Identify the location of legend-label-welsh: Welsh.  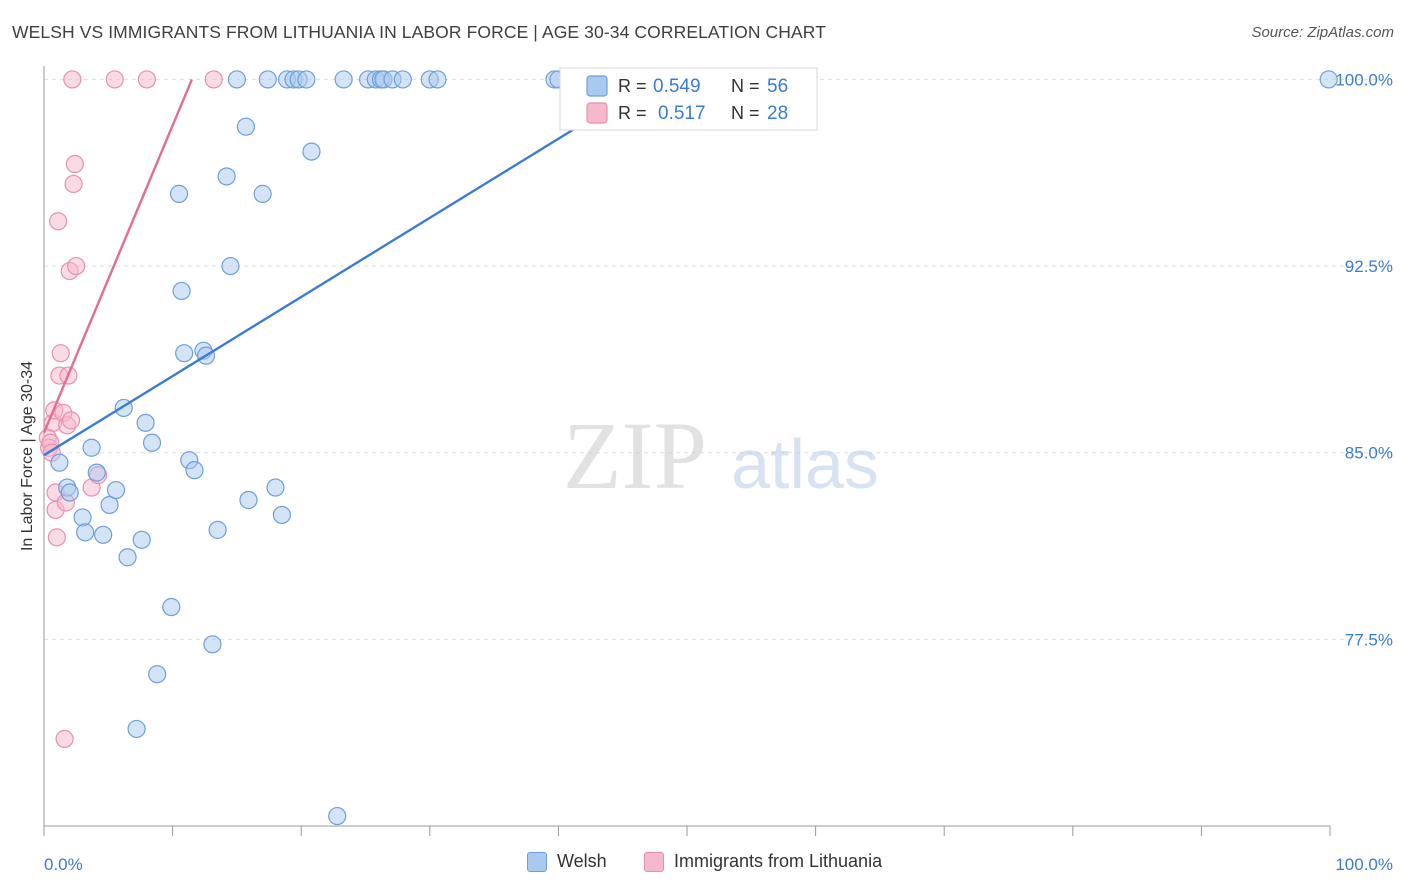
(582, 861).